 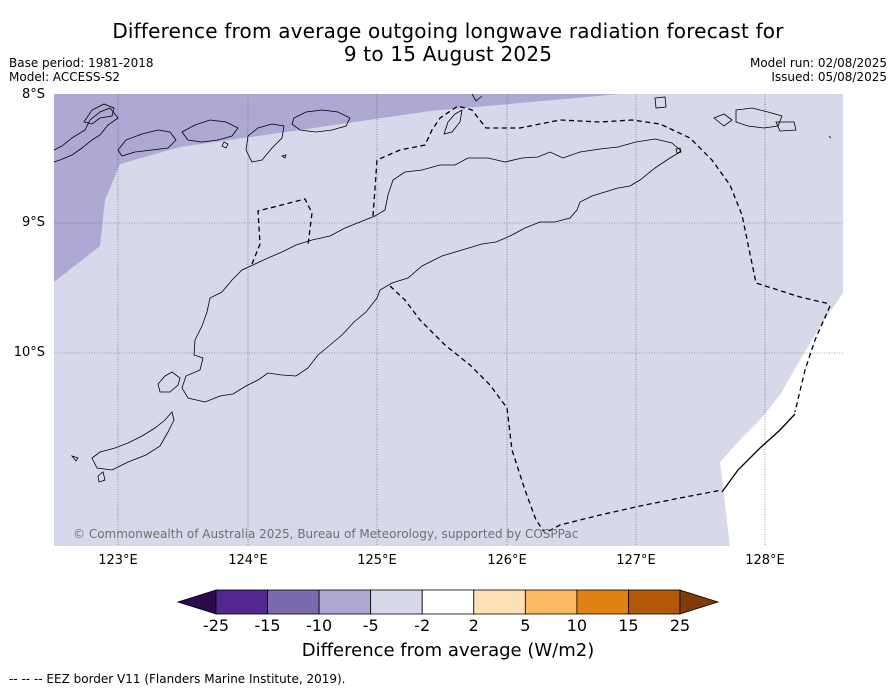 What do you see at coordinates (765, 560) in the screenshot?
I see `lon-label-128e: 128°E` at bounding box center [765, 560].